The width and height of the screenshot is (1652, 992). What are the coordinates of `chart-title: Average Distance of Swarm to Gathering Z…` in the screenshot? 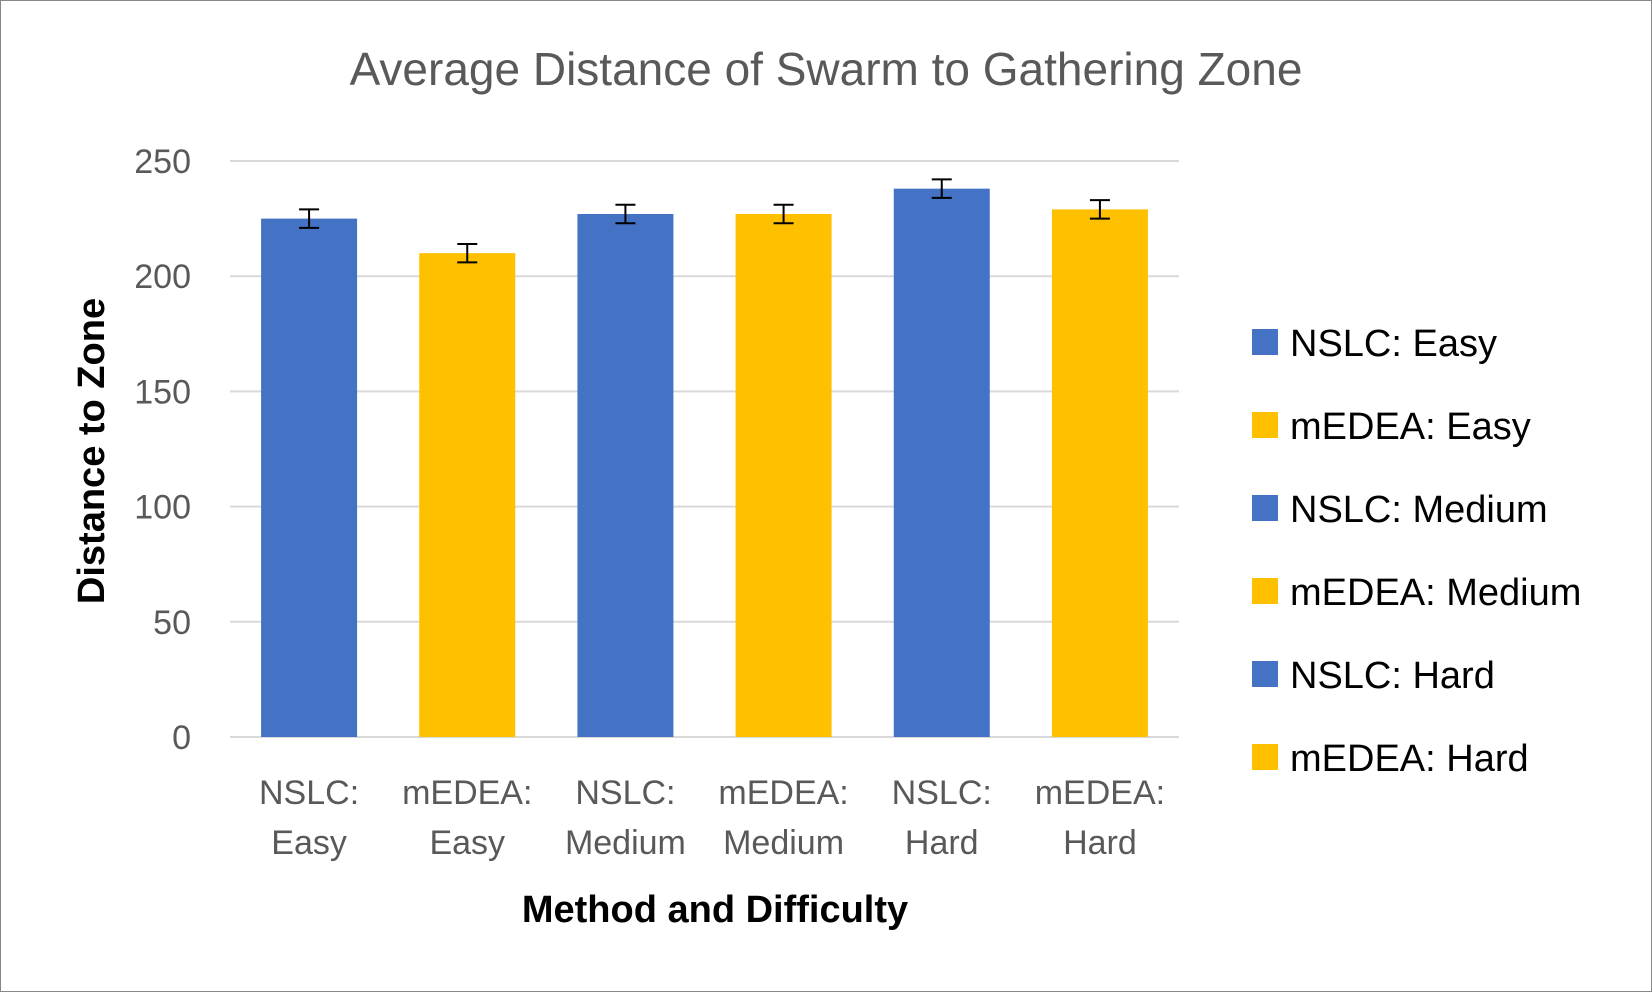 It's located at (826, 69).